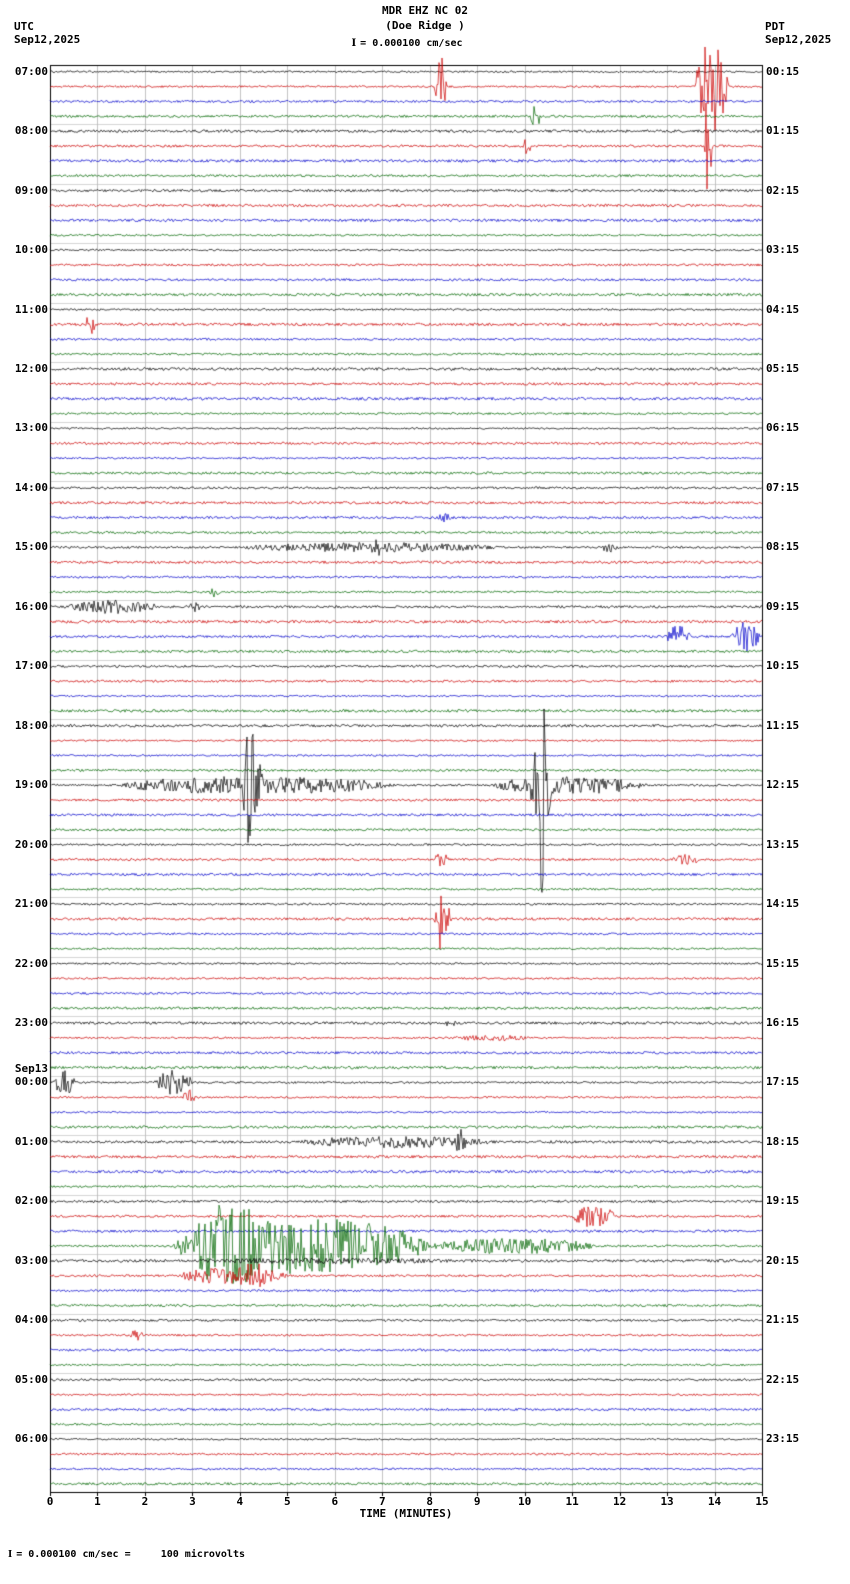 Image resolution: width=850 pixels, height=1584 pixels. What do you see at coordinates (783, 1260) in the screenshot?
I see `pdt-hour-label: 20:15` at bounding box center [783, 1260].